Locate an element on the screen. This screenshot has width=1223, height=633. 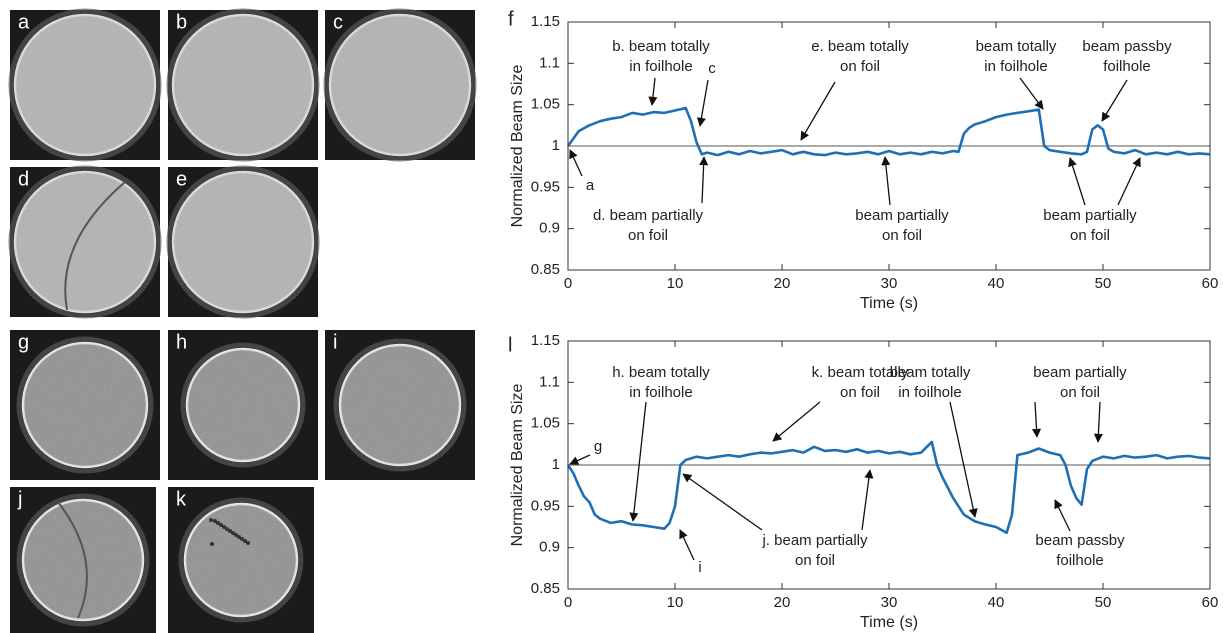
annotation: c is located at coordinates (712, 68).